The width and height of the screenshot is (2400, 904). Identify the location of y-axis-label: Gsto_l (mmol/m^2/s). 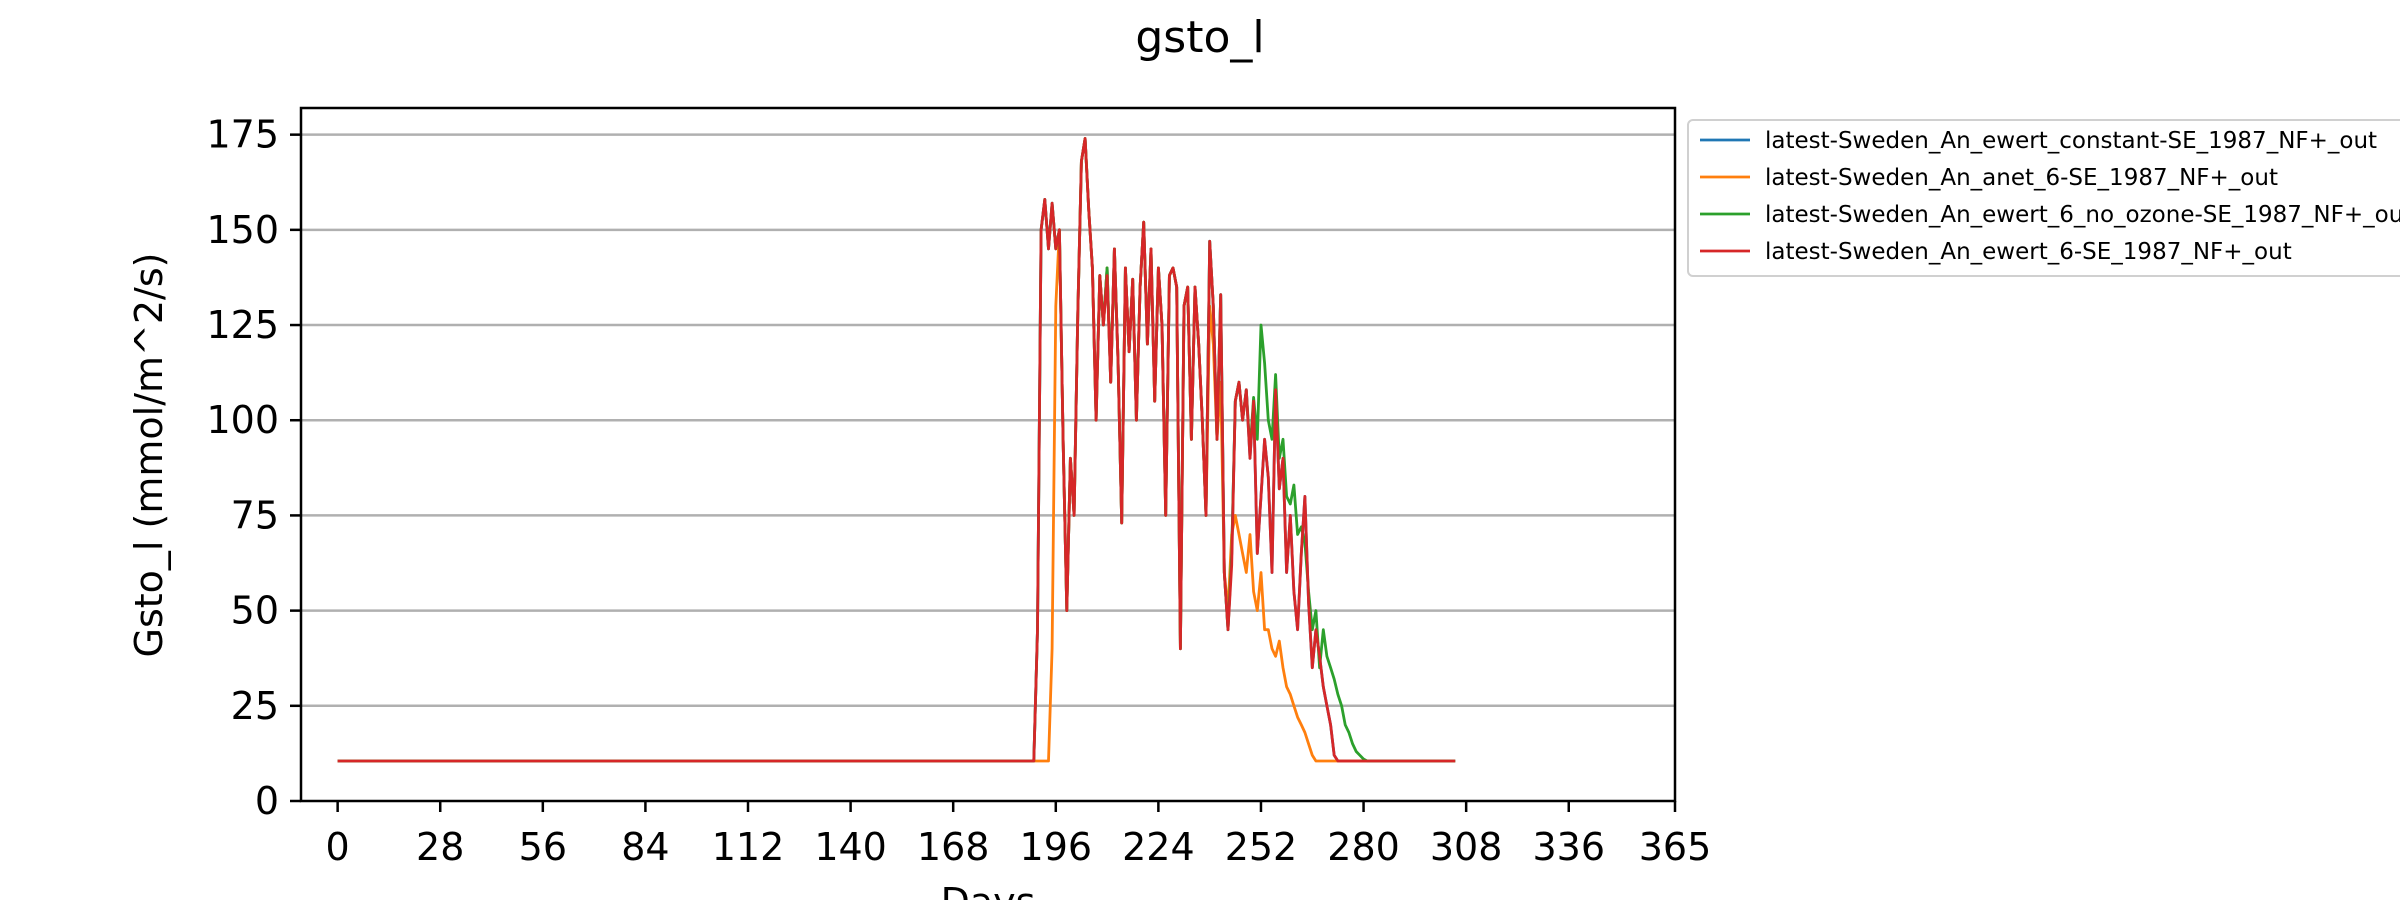
(149, 455).